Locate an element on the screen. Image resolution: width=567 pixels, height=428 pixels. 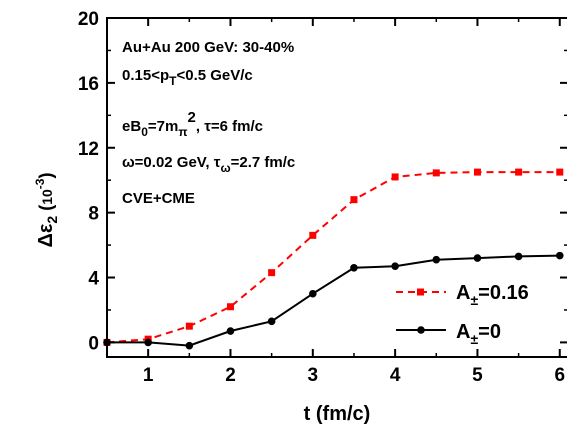
y-tick-label: 8 is located at coordinates (93, 214).